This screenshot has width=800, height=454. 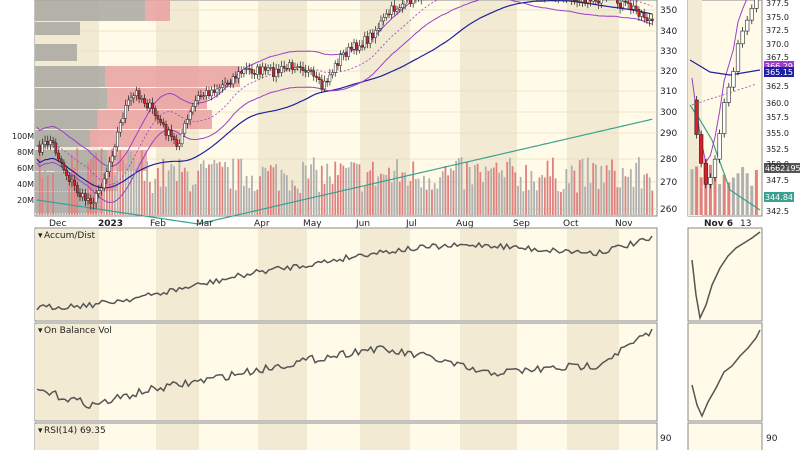 I want to click on y-tick-350: 350, so click(x=668, y=11).